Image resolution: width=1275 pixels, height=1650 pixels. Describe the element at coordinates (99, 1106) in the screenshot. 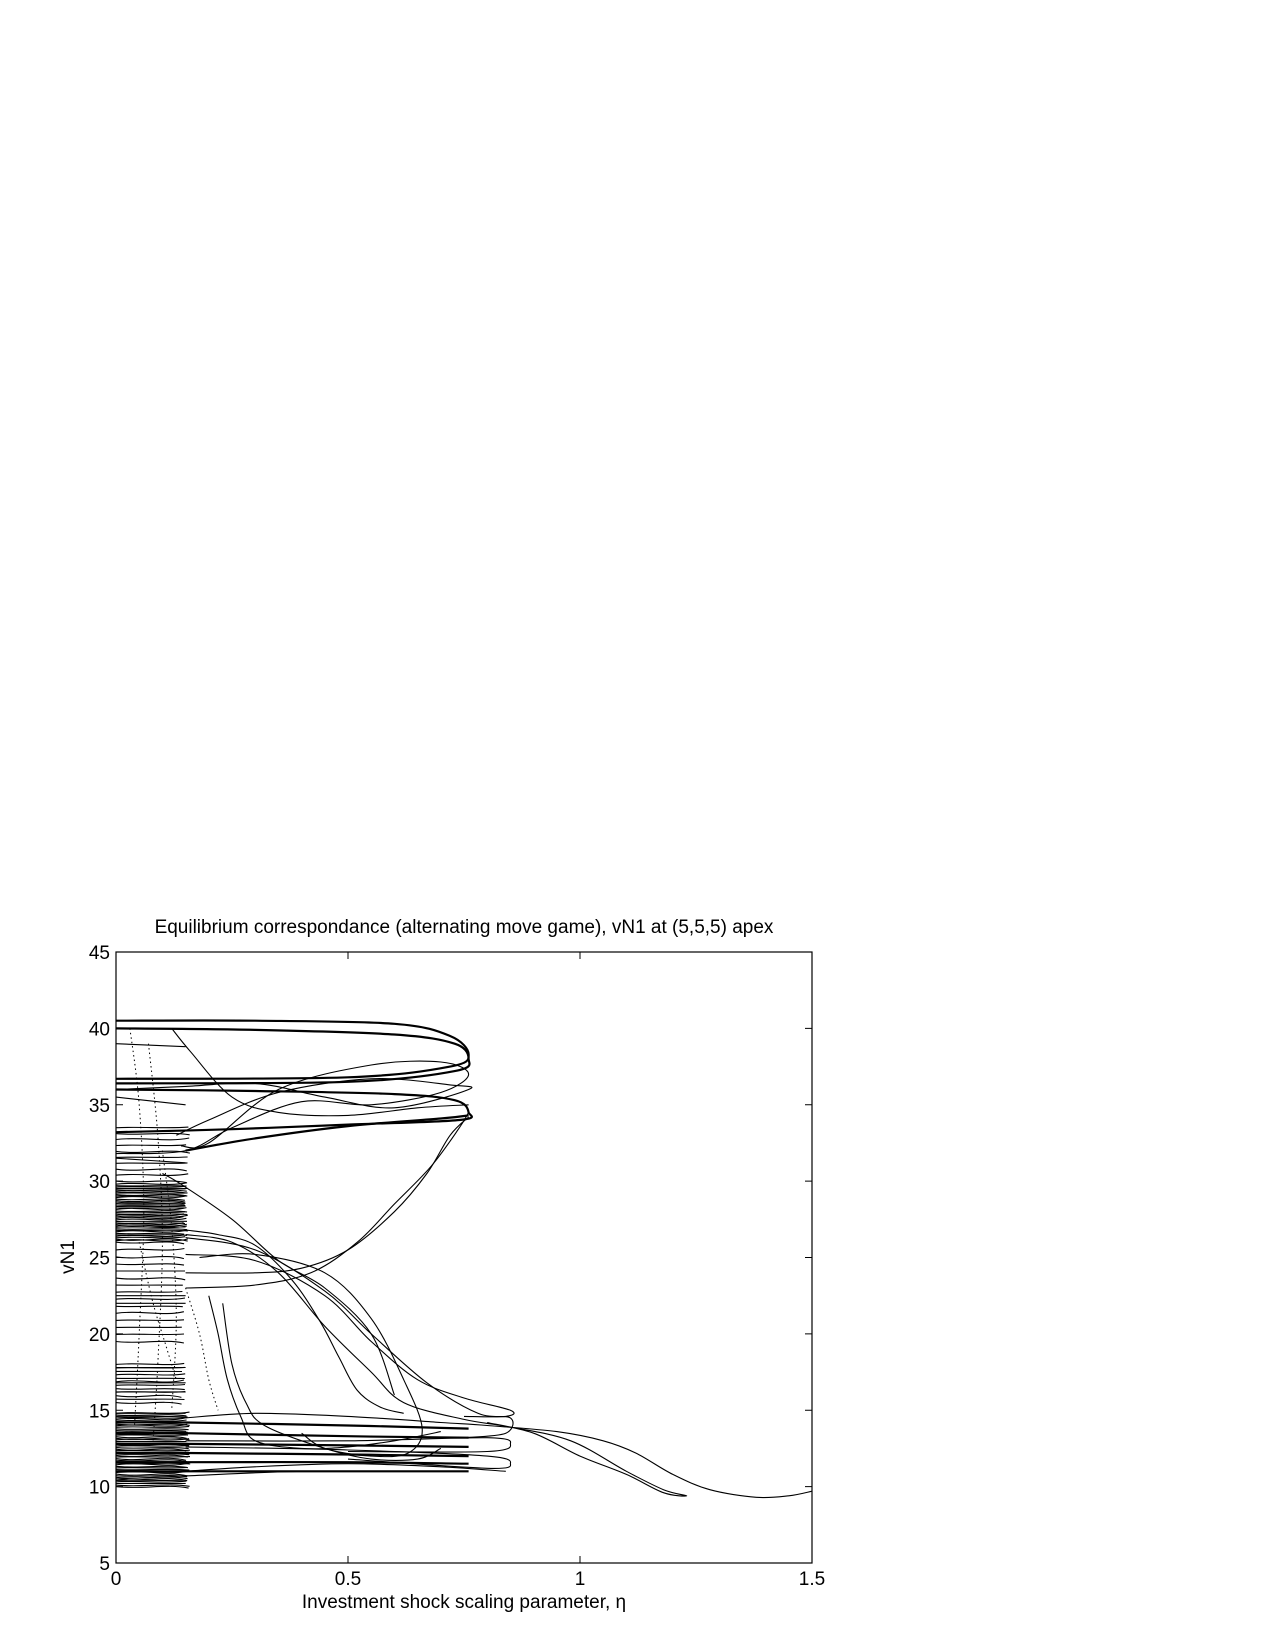

I see `y-tick-label: 35` at that location.